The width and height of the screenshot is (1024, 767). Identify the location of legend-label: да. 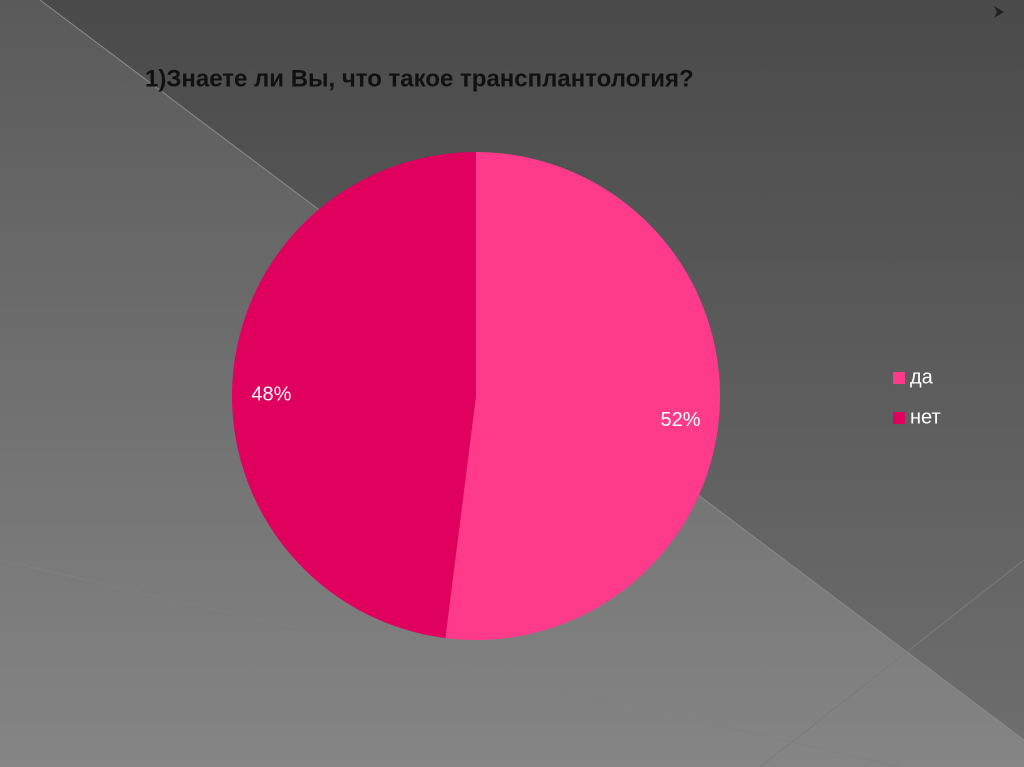
(922, 377).